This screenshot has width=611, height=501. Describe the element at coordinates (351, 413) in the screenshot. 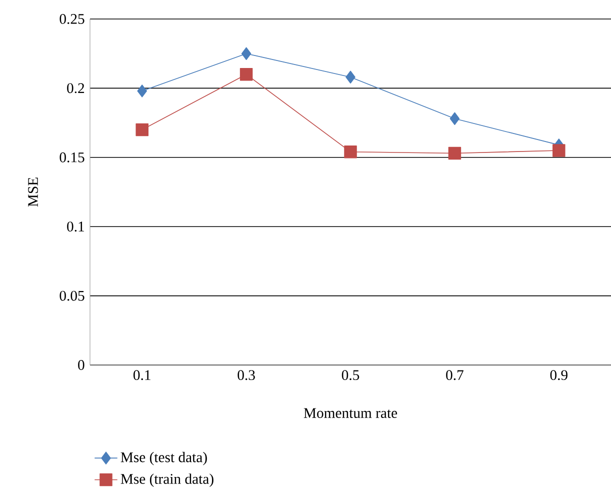

I see `x-axis-title: Momentum rate` at that location.